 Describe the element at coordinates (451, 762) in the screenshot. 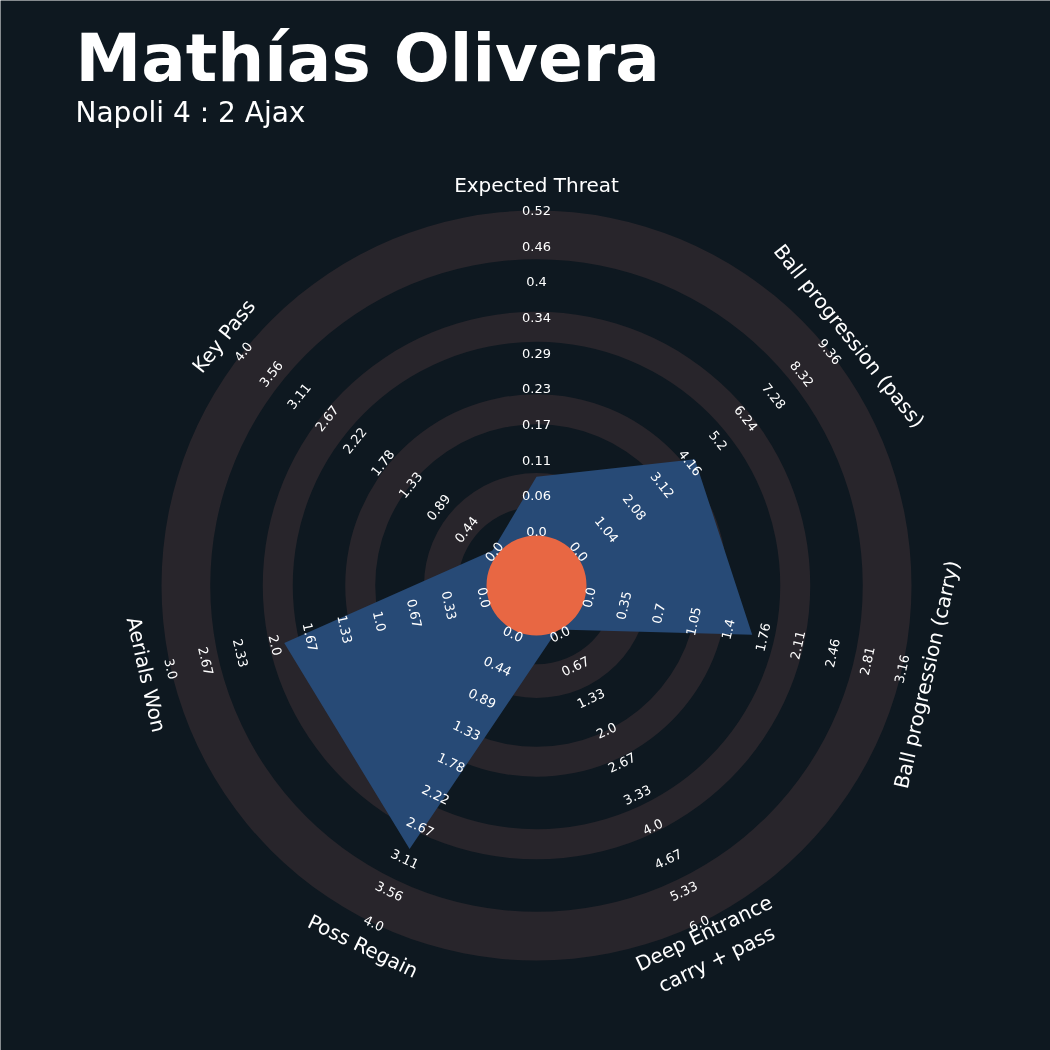

I see `text: 1.78` at that location.